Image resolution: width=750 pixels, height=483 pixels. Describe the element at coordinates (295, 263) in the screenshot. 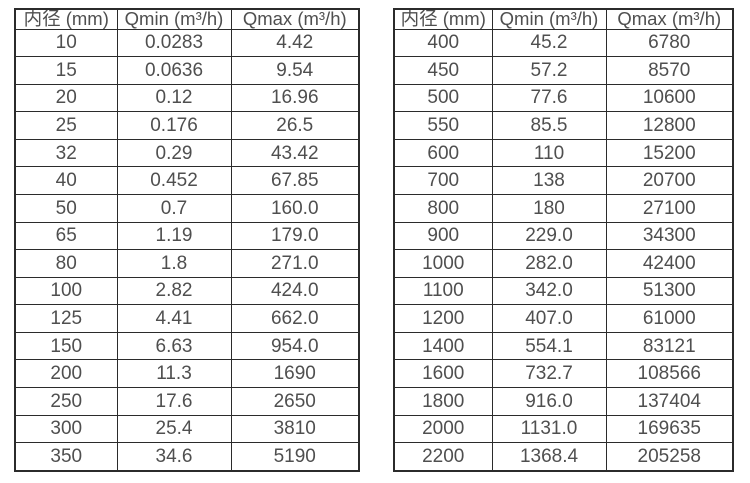

I see `table-cell: 271.0` at that location.